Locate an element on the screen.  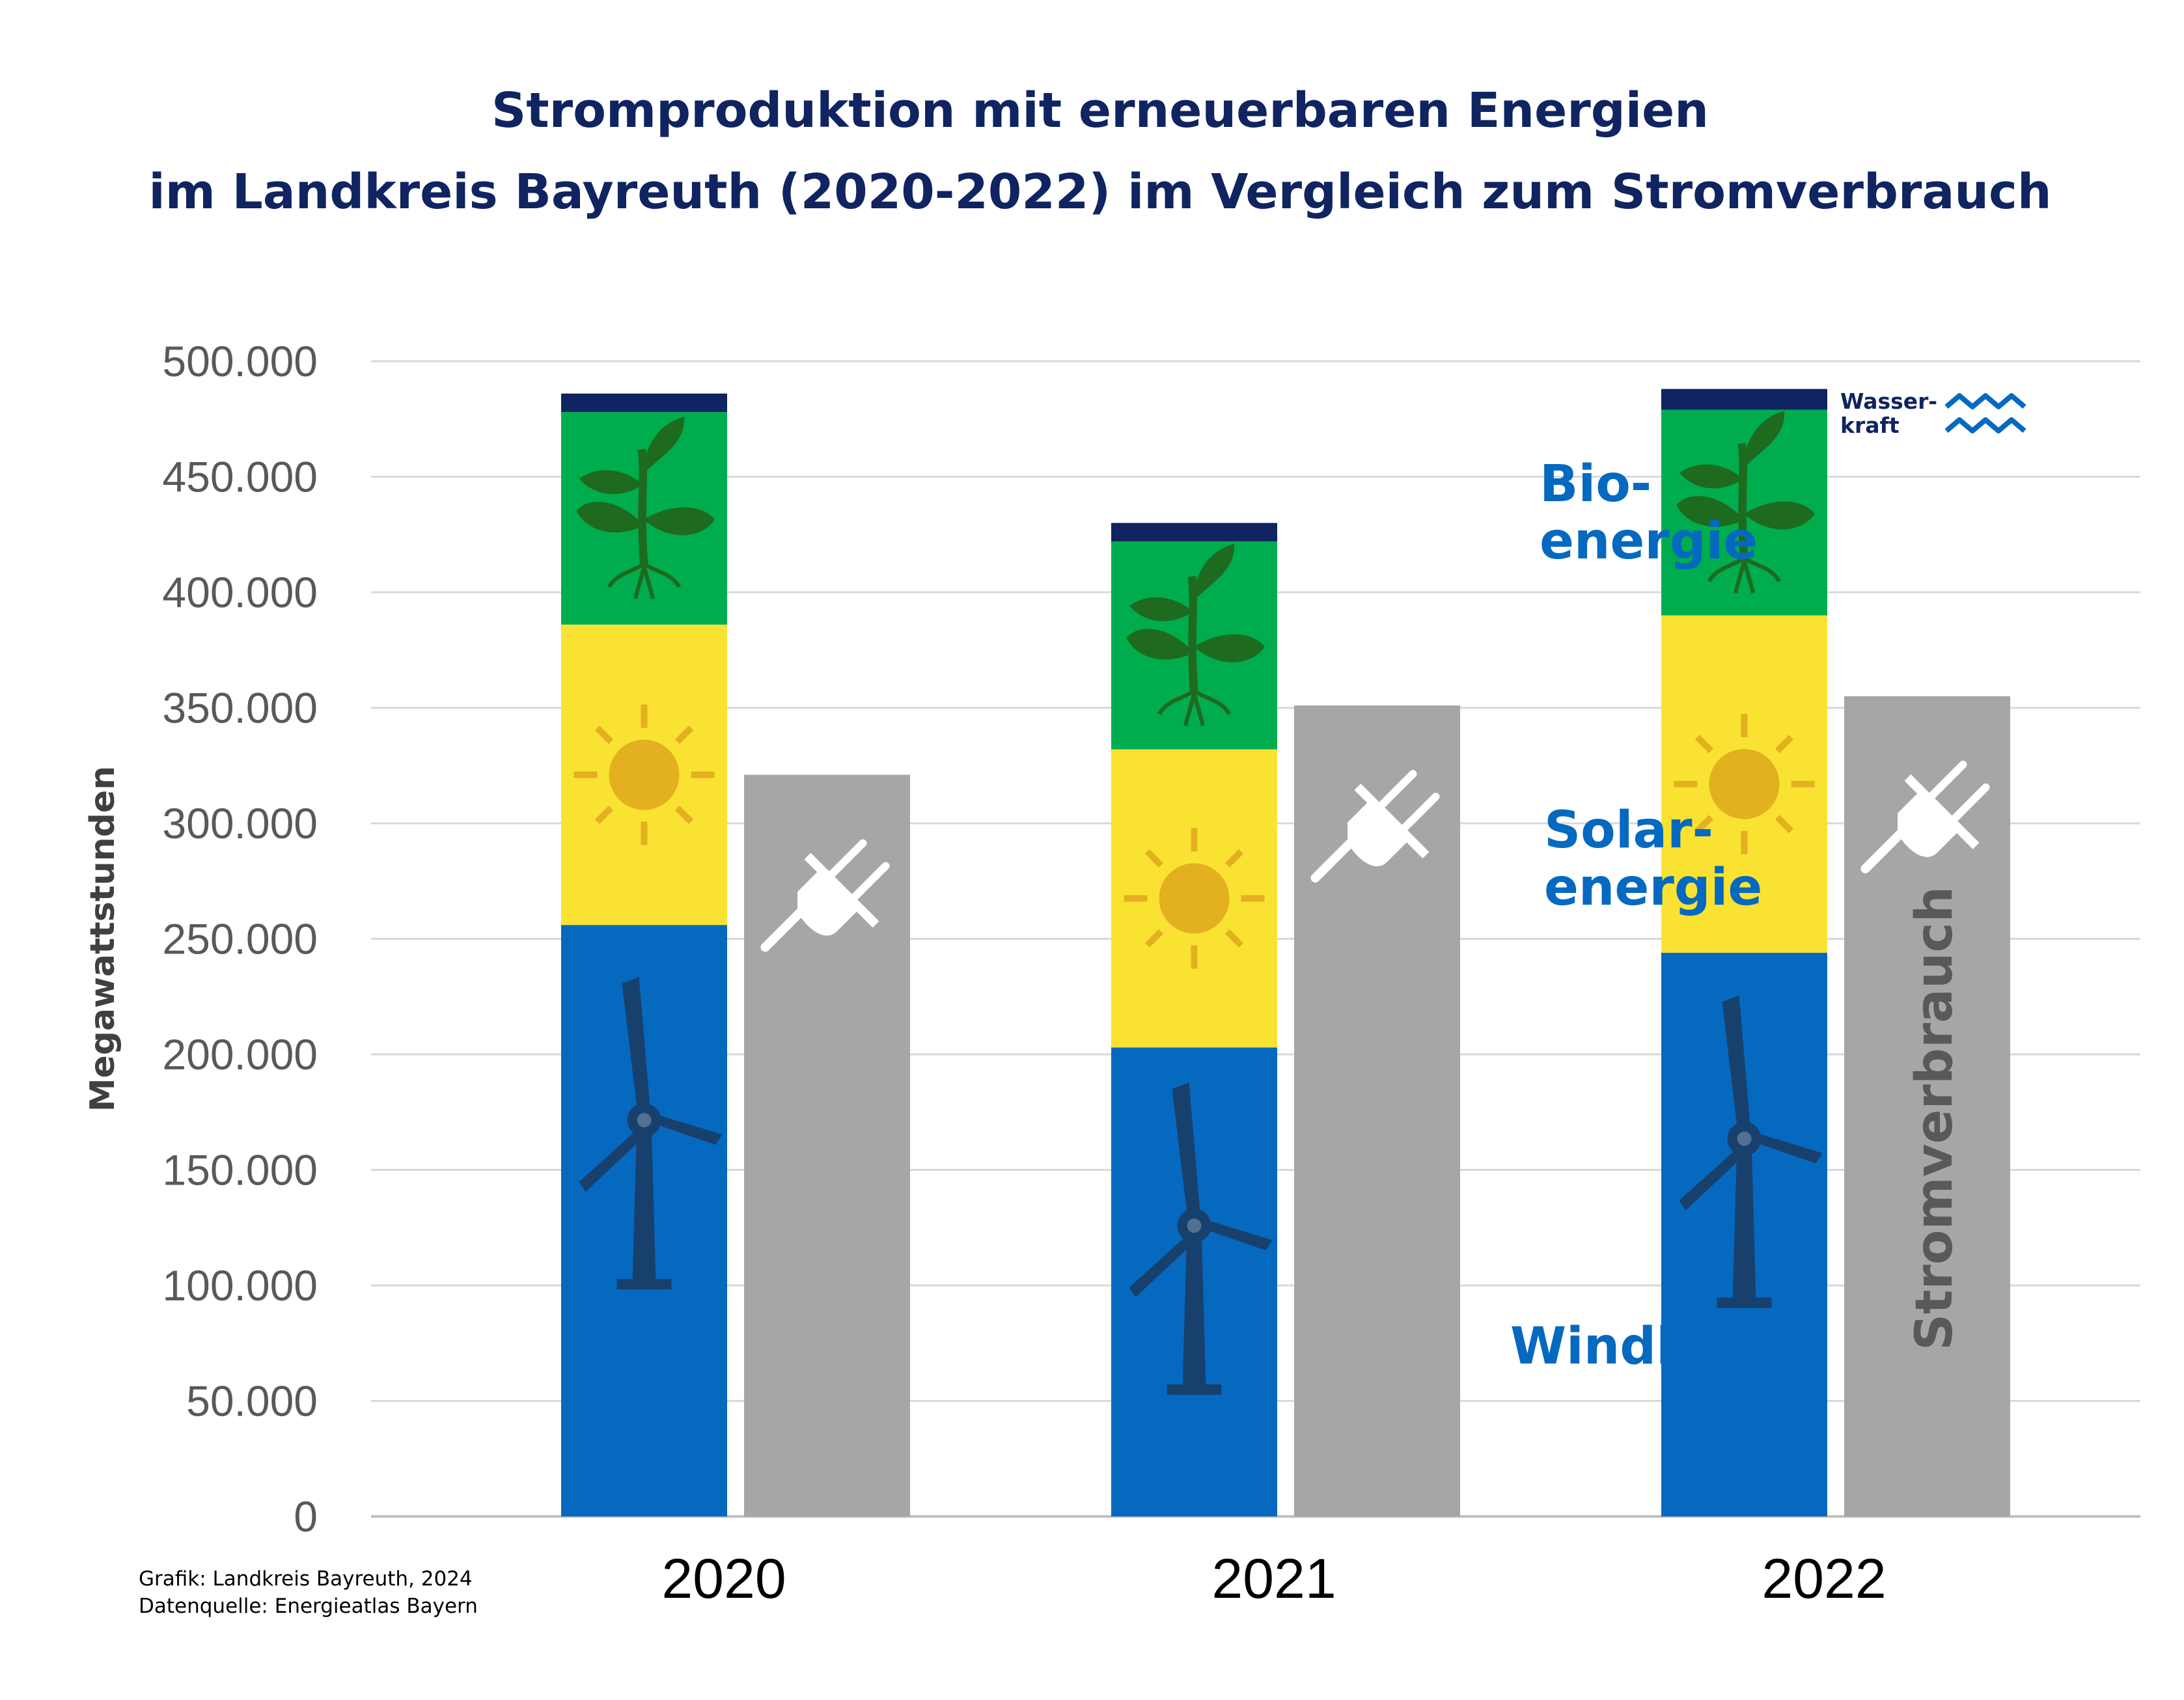
x-tick-label: 2022 is located at coordinates (1824, 1579).